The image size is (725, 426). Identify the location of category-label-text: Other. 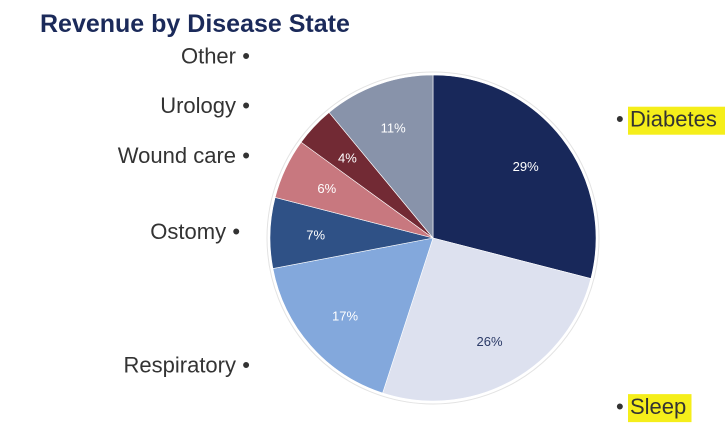
(208, 55).